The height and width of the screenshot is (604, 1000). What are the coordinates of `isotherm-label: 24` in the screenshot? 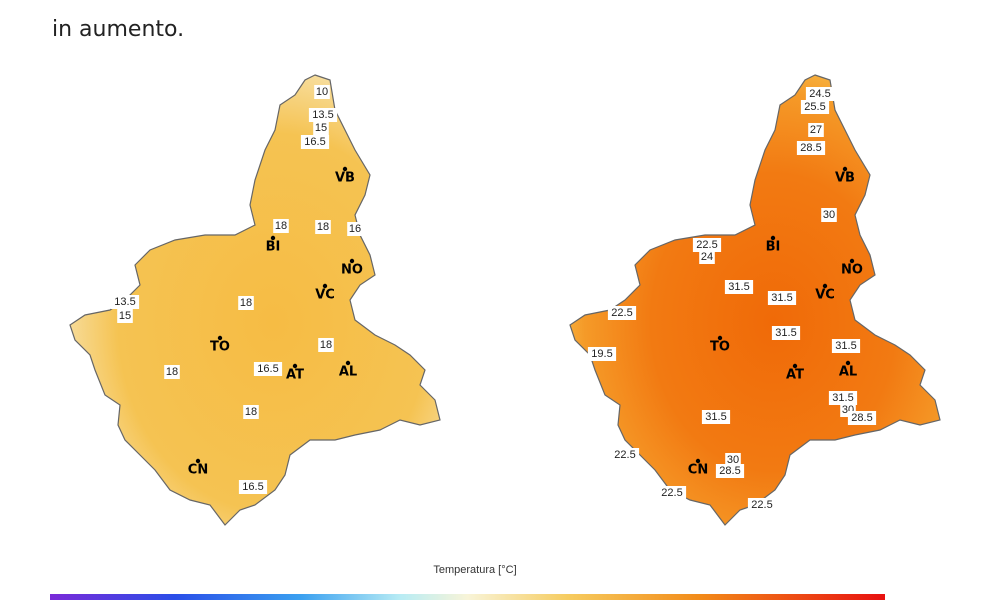 It's located at (707, 257).